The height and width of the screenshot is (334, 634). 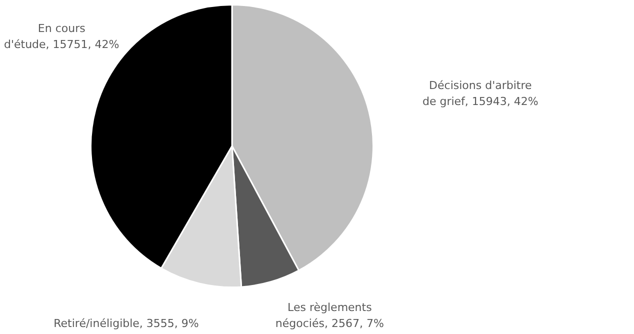 I want to click on slice-label: Les règlements négociés, 2567, 7%, so click(x=329, y=315).